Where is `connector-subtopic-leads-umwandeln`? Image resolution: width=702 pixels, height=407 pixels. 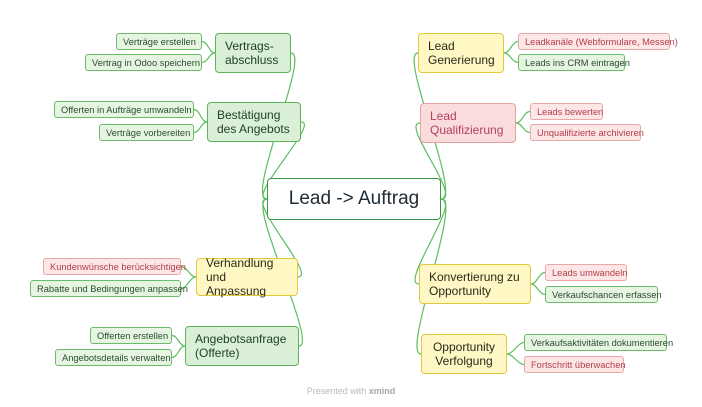 connector-subtopic-leads-umwandeln is located at coordinates (538, 278).